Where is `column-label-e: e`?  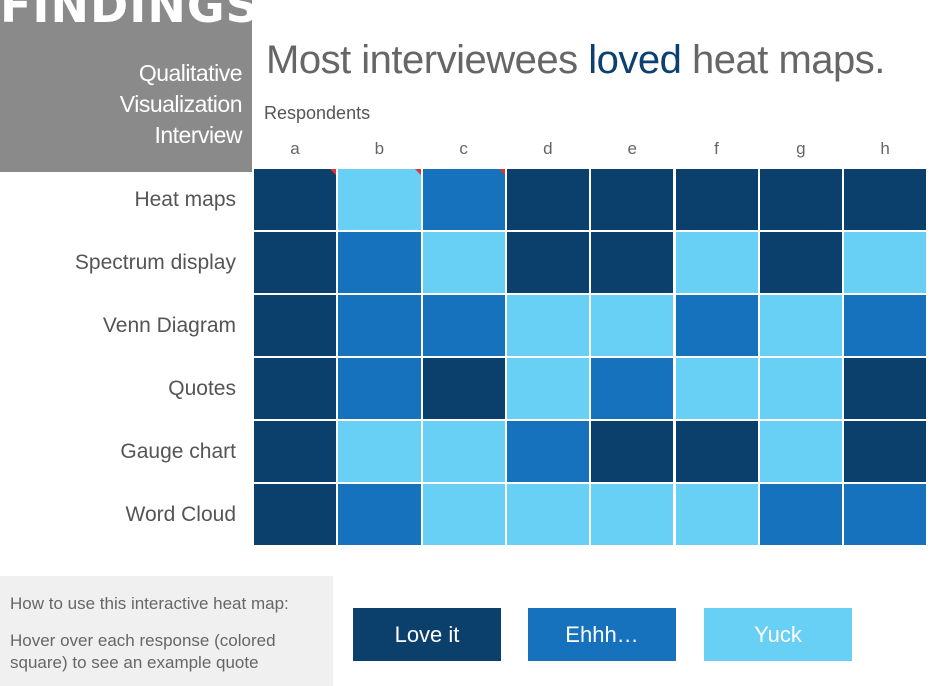 column-label-e: e is located at coordinates (632, 148).